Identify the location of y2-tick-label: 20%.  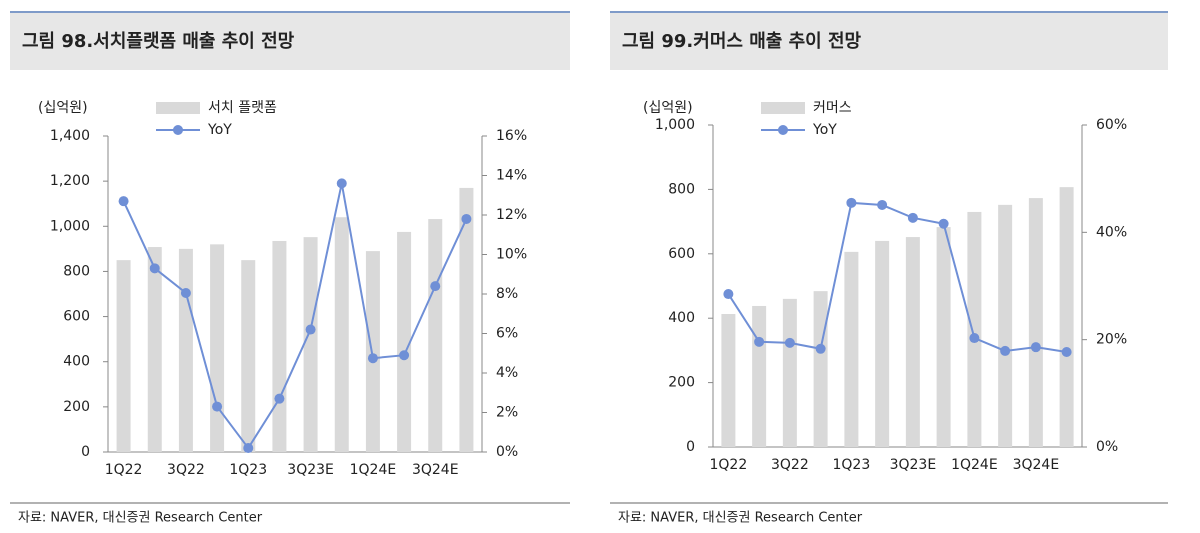
(1111, 340).